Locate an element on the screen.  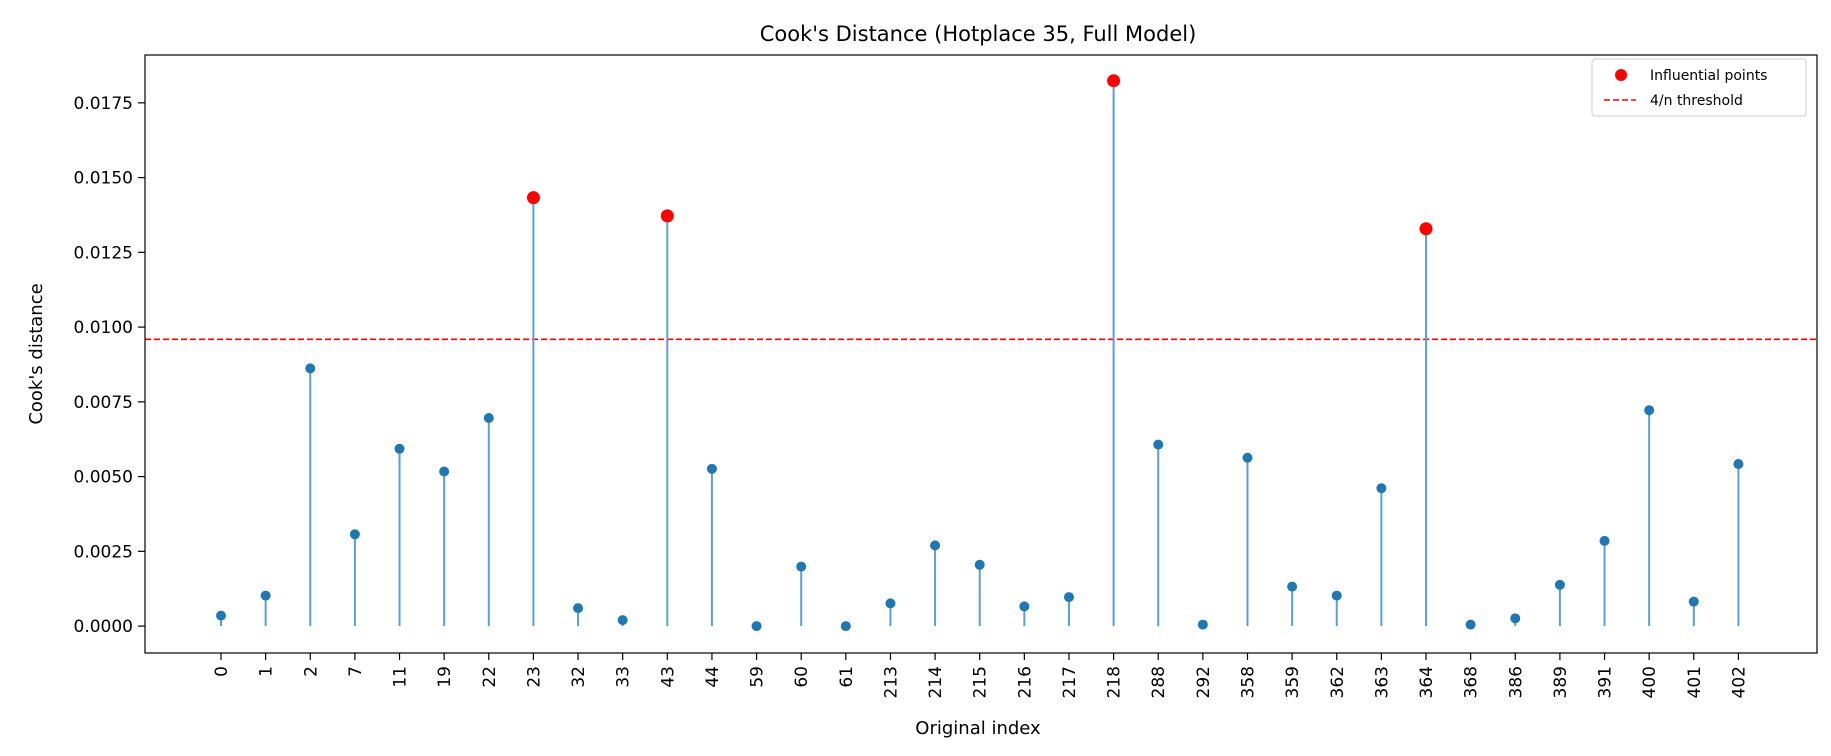
x-tick-label: 216 is located at coordinates (1025, 682).